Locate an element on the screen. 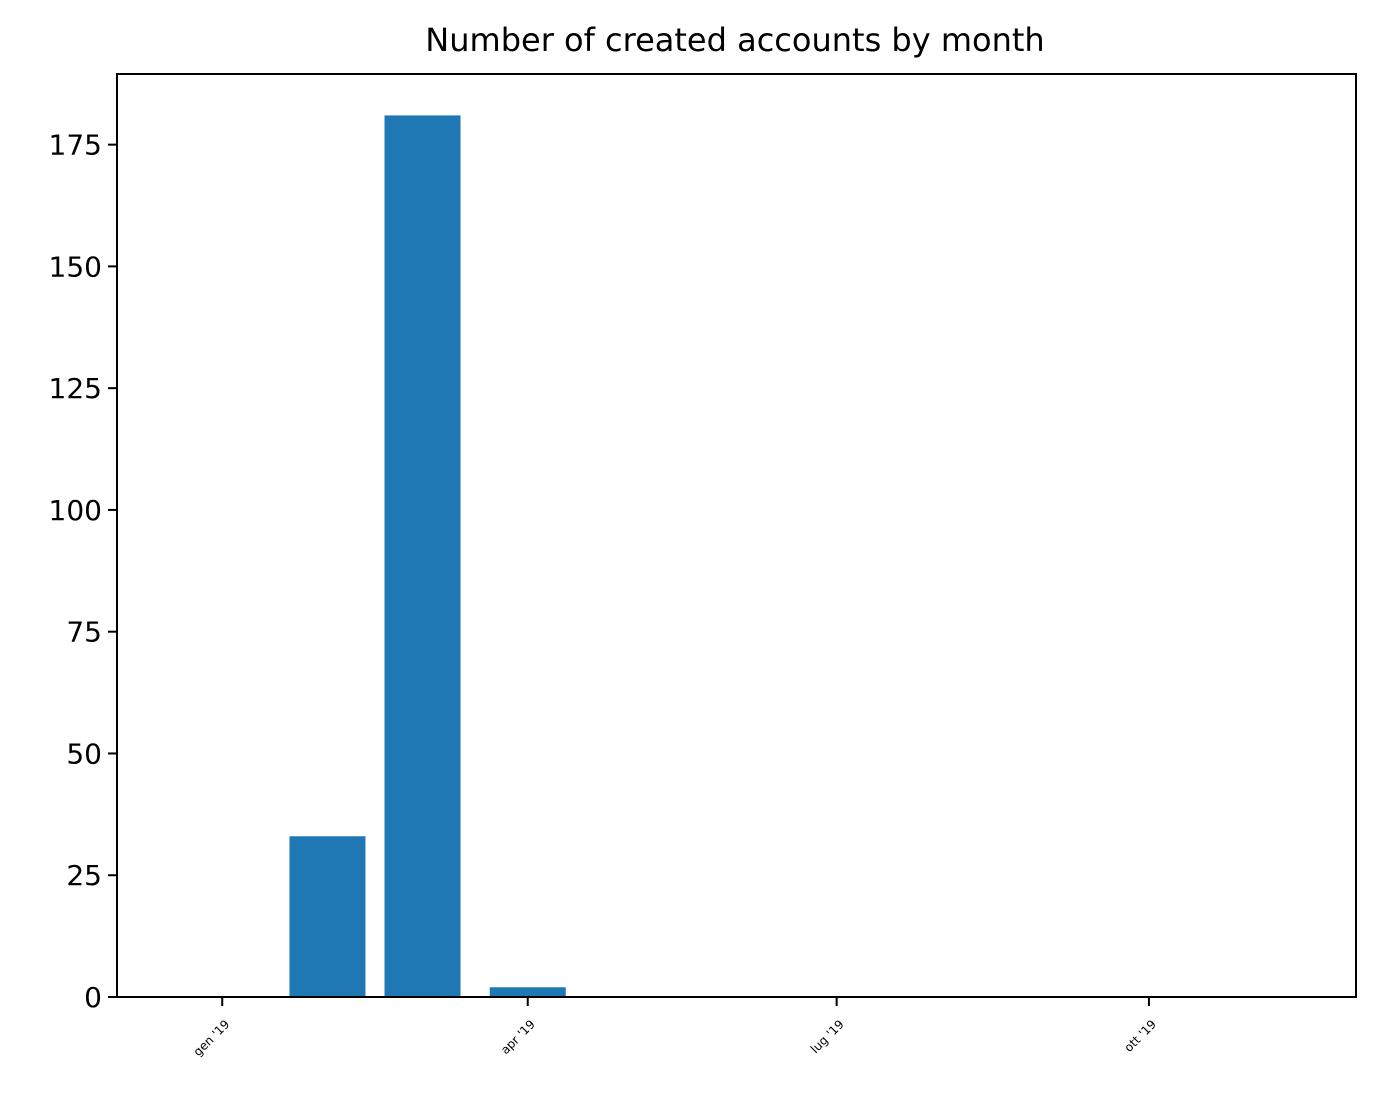 This screenshot has width=1380, height=1105. y-tick-label: 50 is located at coordinates (84, 753).